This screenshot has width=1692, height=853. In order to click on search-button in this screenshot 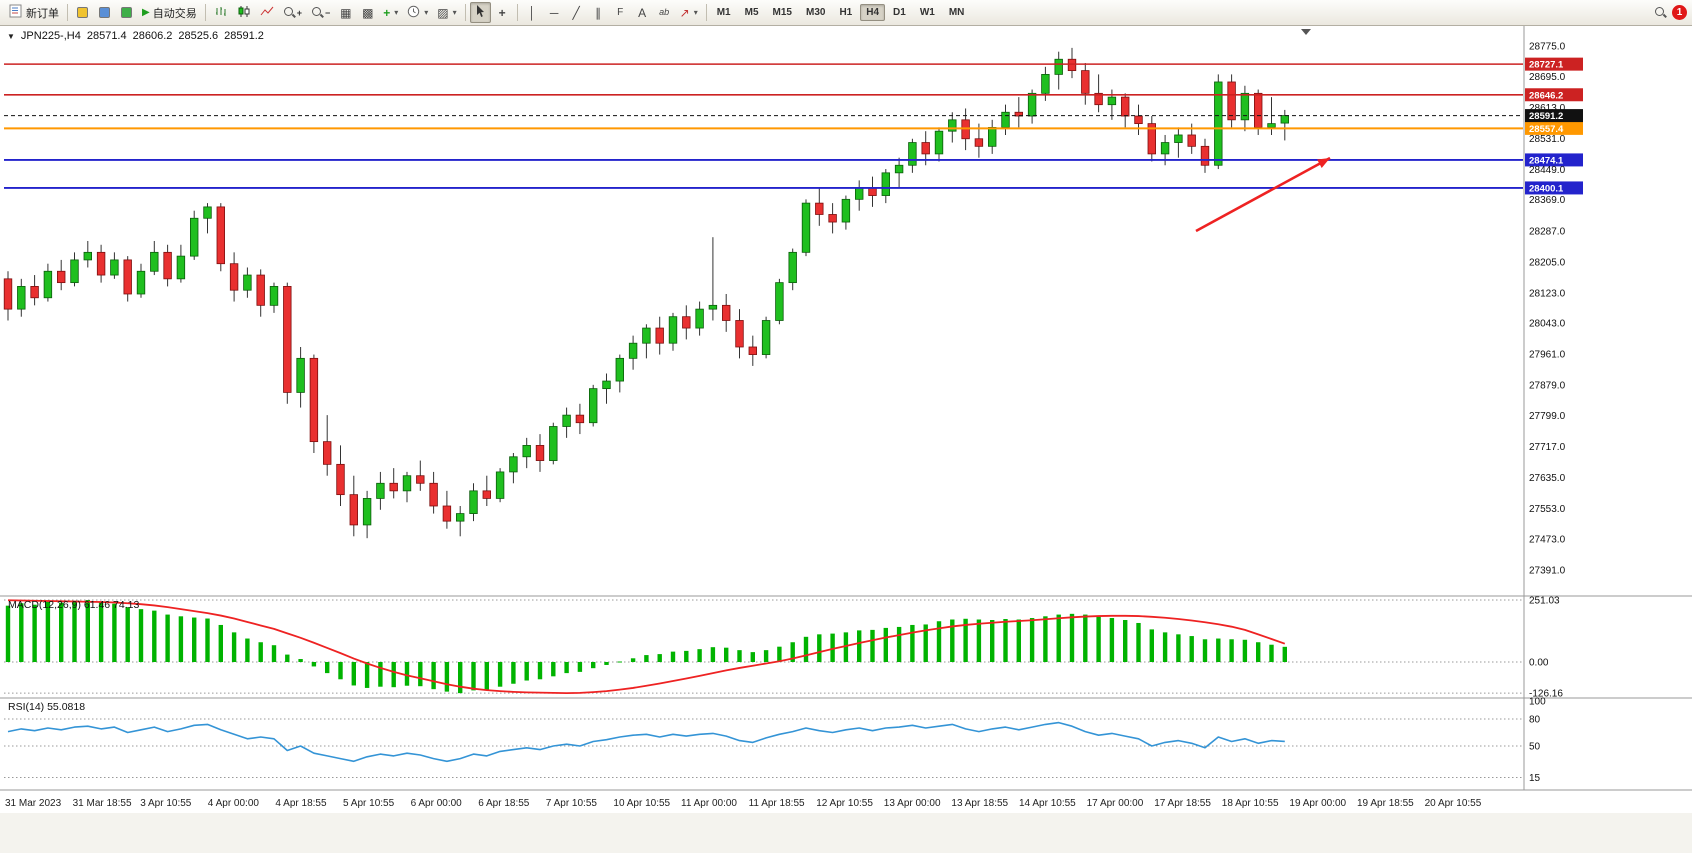, I will do `click(1660, 12)`.